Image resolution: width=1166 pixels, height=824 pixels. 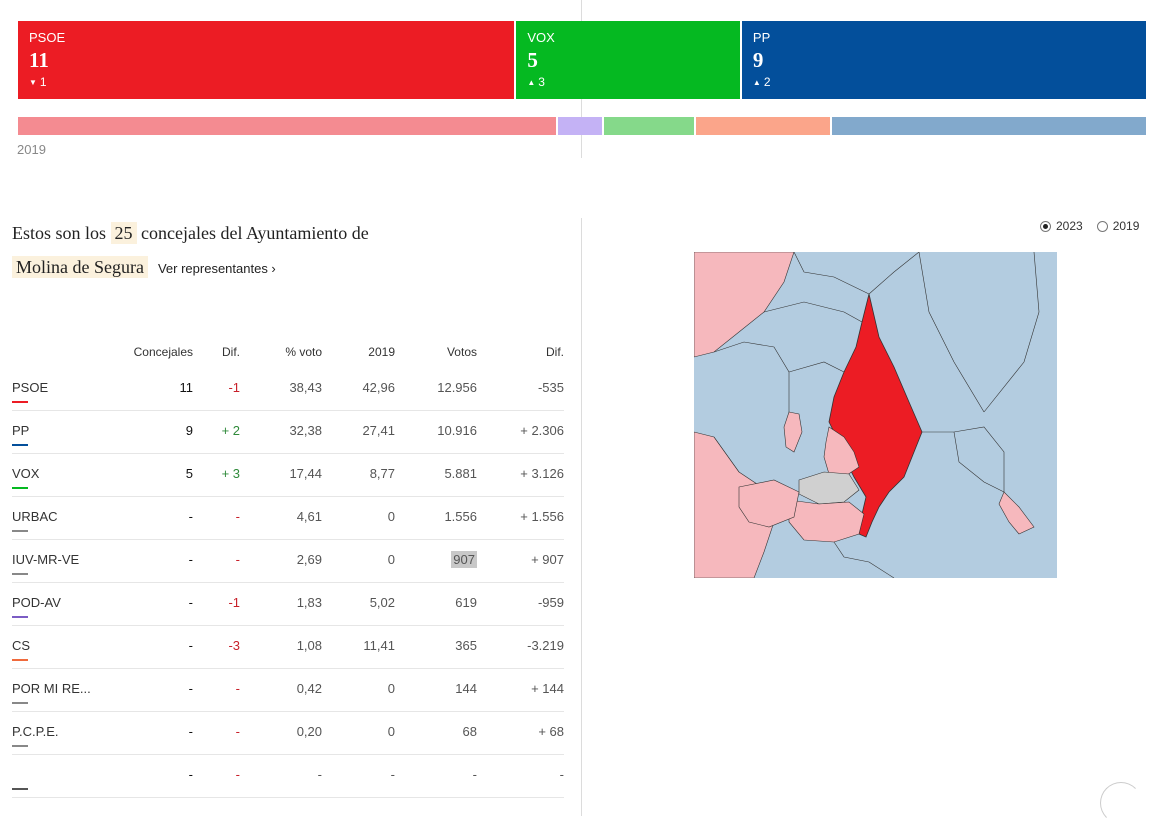 What do you see at coordinates (46, 559) in the screenshot?
I see `party-name: IUV-MR-VE` at bounding box center [46, 559].